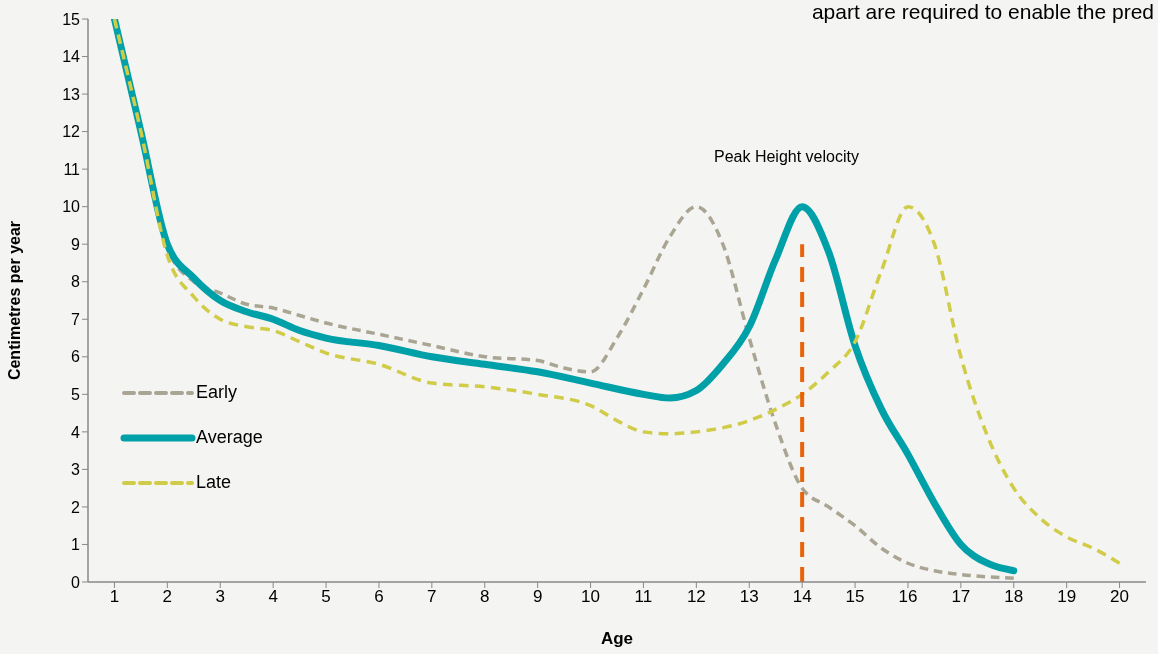 The width and height of the screenshot is (1158, 654). Describe the element at coordinates (1067, 597) in the screenshot. I see `x-tick-label: 19` at that location.